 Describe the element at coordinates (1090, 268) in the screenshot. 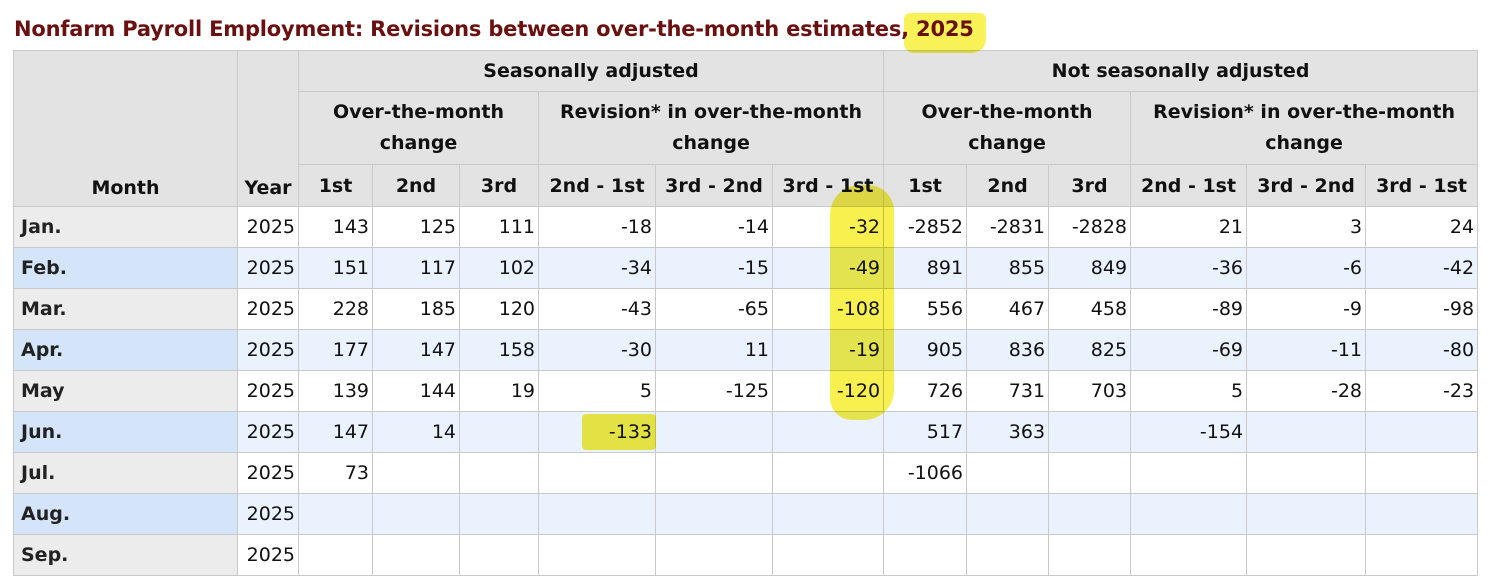

I see `cell-nsa-3rd: 849` at that location.